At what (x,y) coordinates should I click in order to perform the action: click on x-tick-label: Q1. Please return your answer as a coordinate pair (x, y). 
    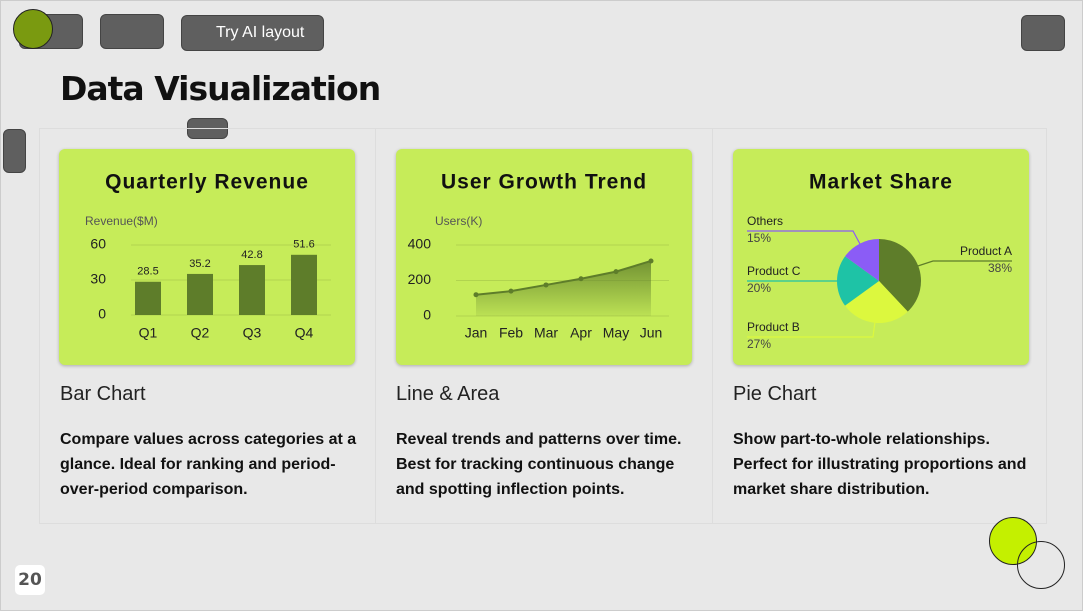
    Looking at the image, I should click on (148, 333).